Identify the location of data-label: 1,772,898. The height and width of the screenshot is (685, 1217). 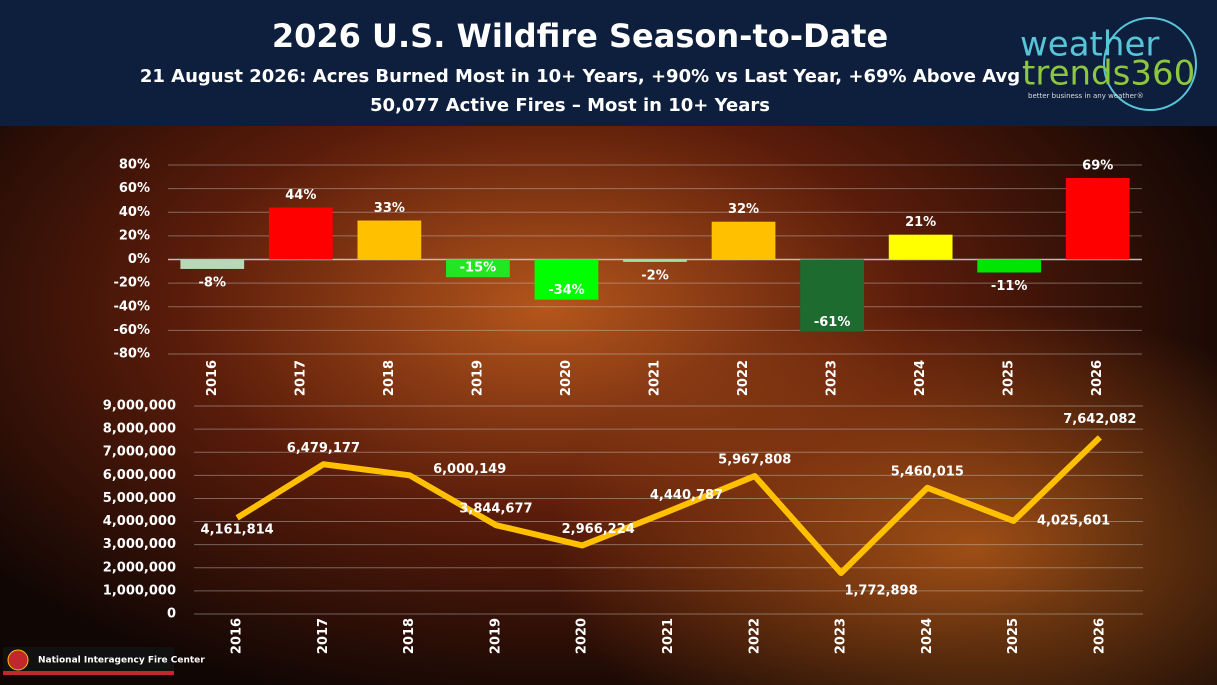
(880, 591).